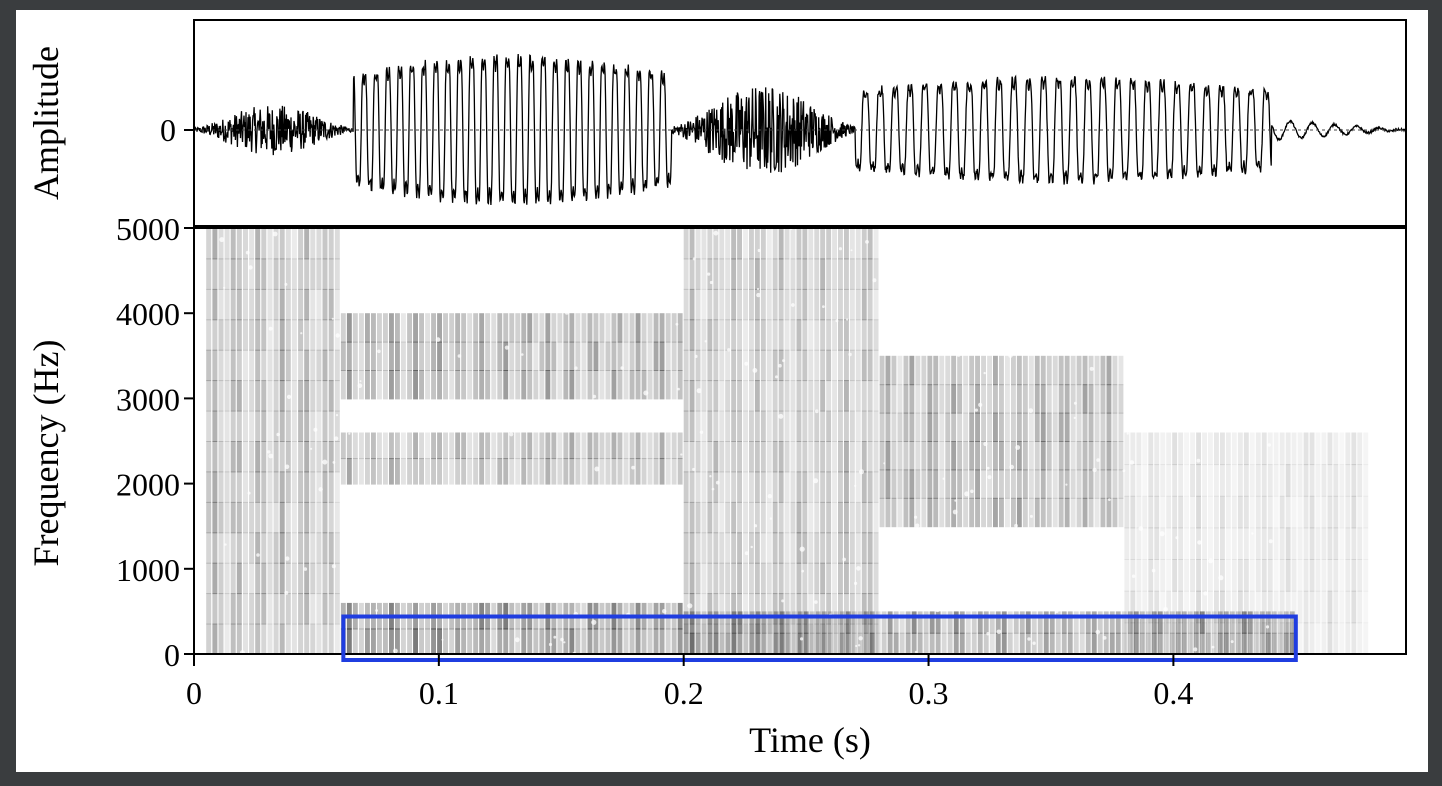 The image size is (1442, 786). Describe the element at coordinates (1173, 693) in the screenshot. I see `x-tick-label-4: 0.4` at that location.